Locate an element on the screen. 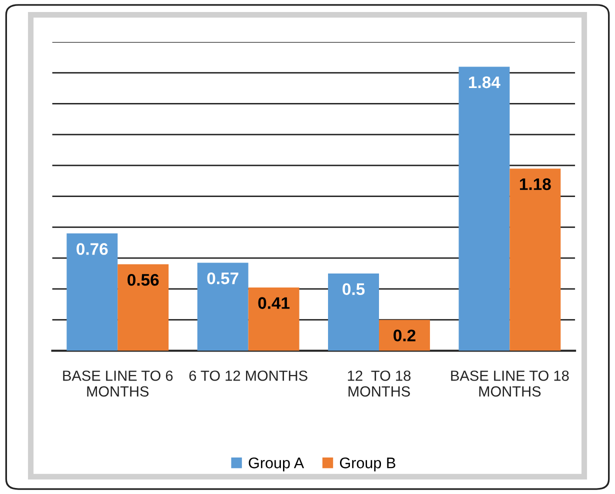 This screenshot has height=494, width=615. x-tick-label: 6 TO 12 MONTHS is located at coordinates (248, 375).